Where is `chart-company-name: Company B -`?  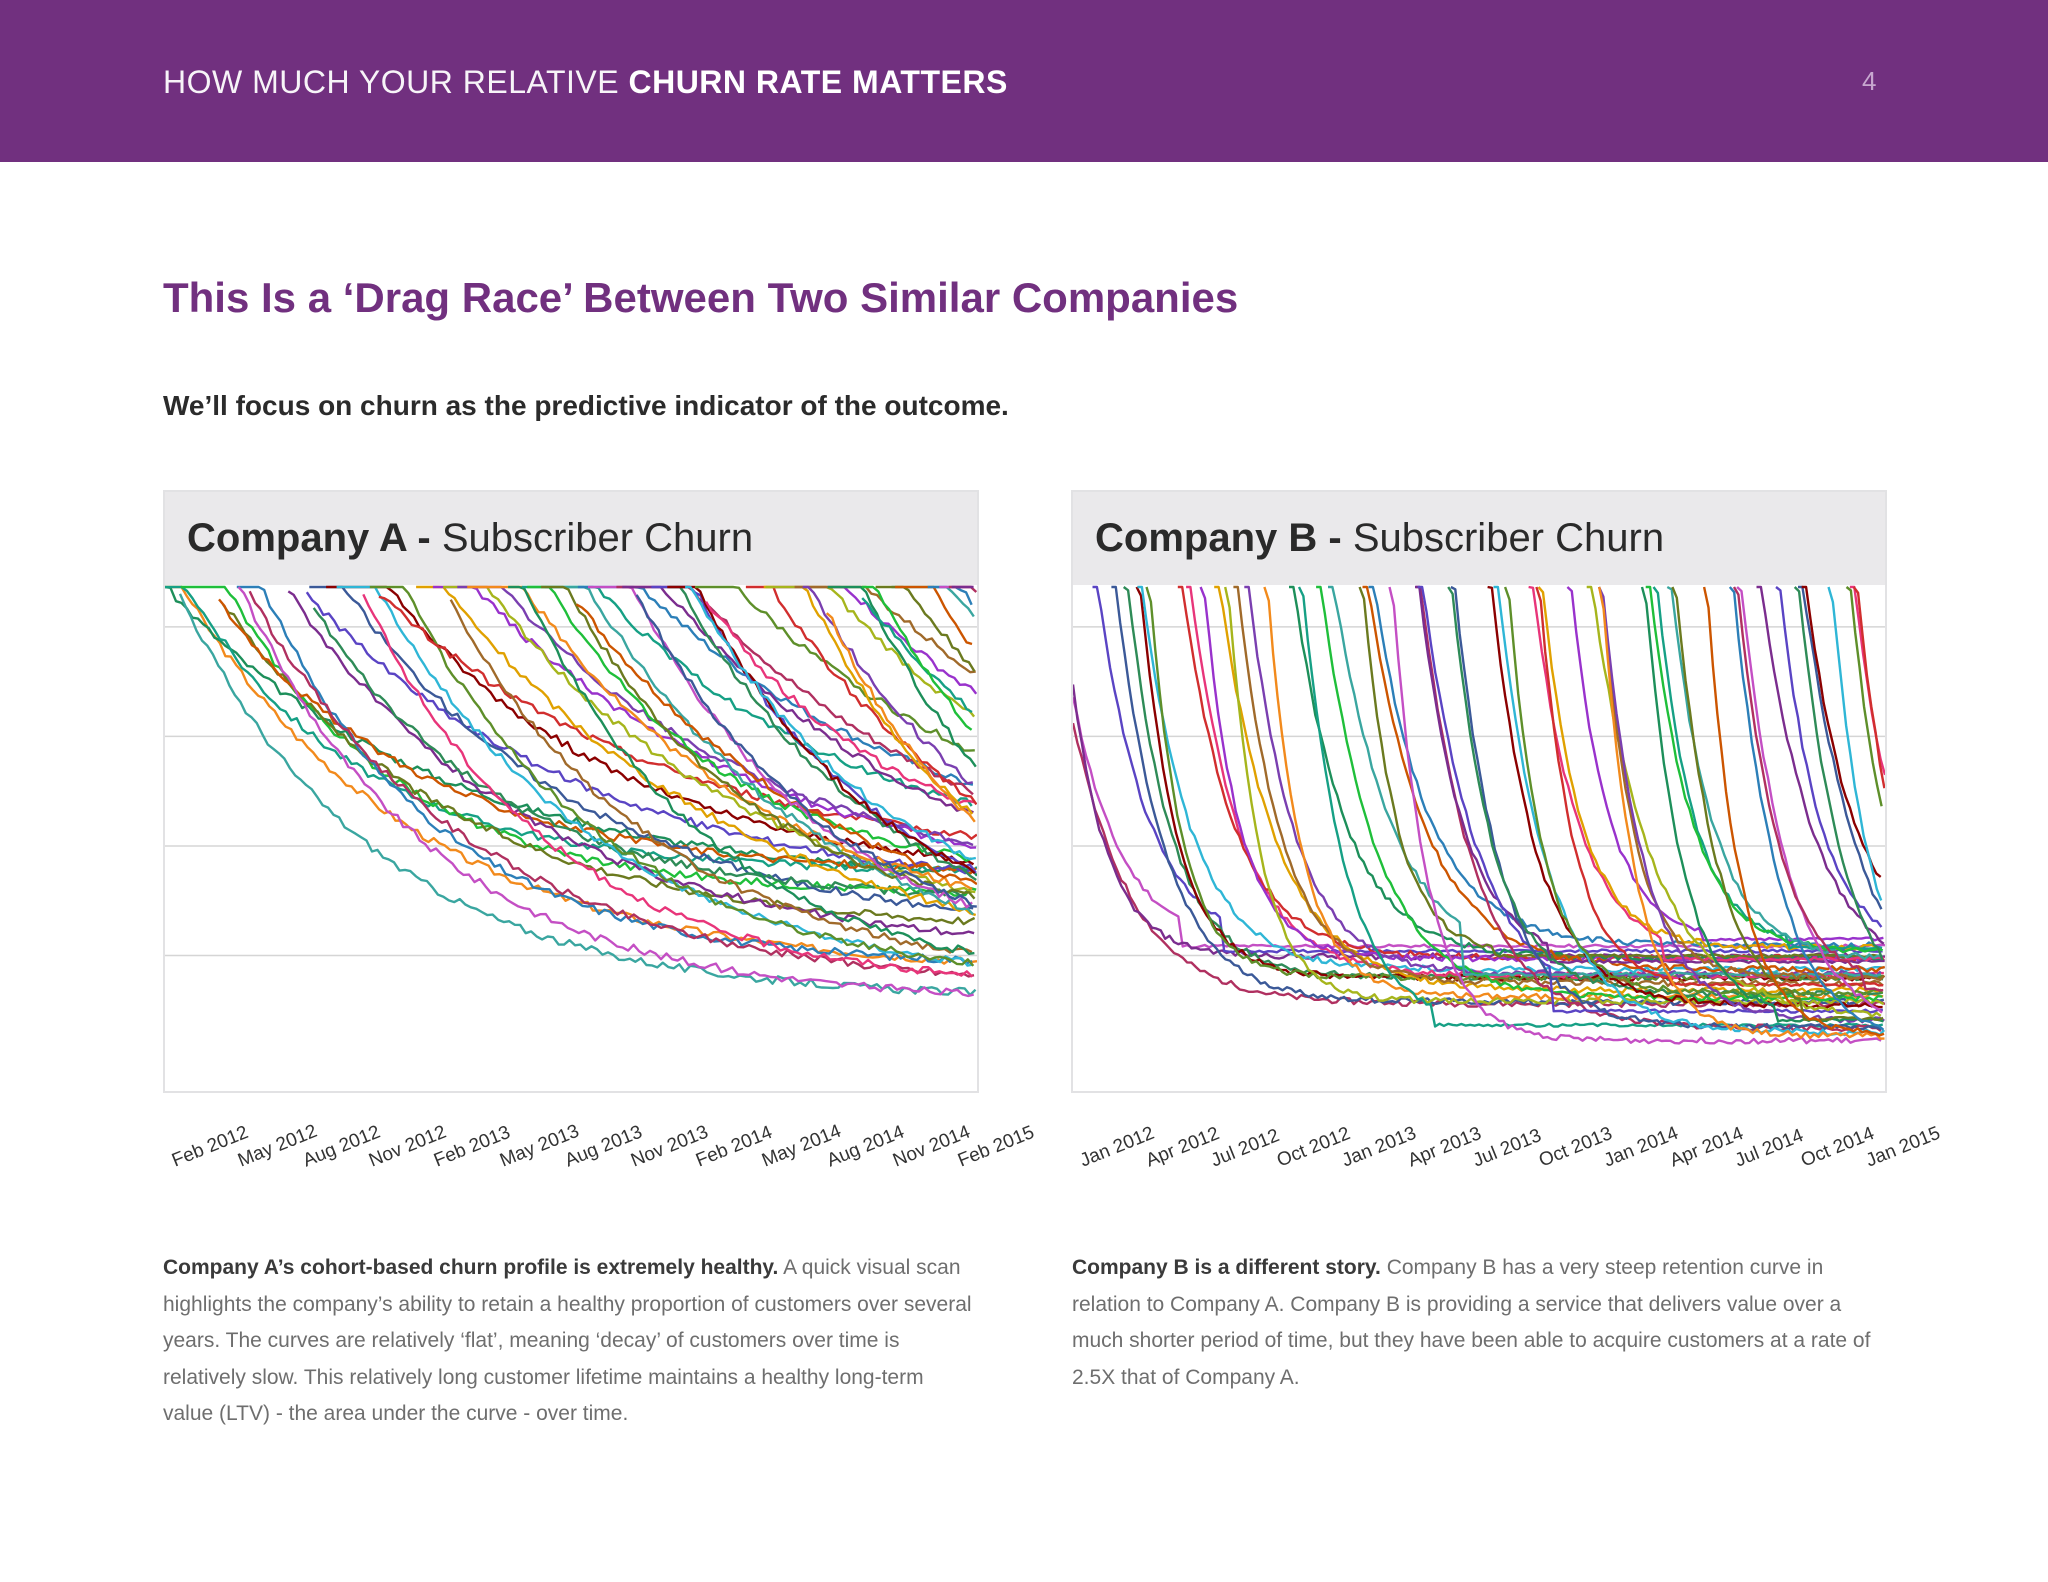 chart-company-name: Company B - is located at coordinates (1218, 538).